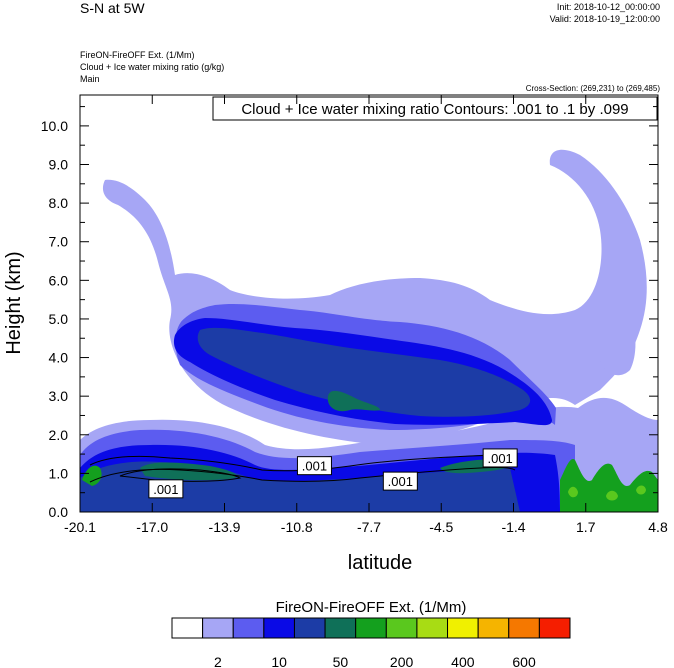 The height and width of the screenshot is (668, 674). I want to click on y-tick-label: 7.0, so click(59, 242).